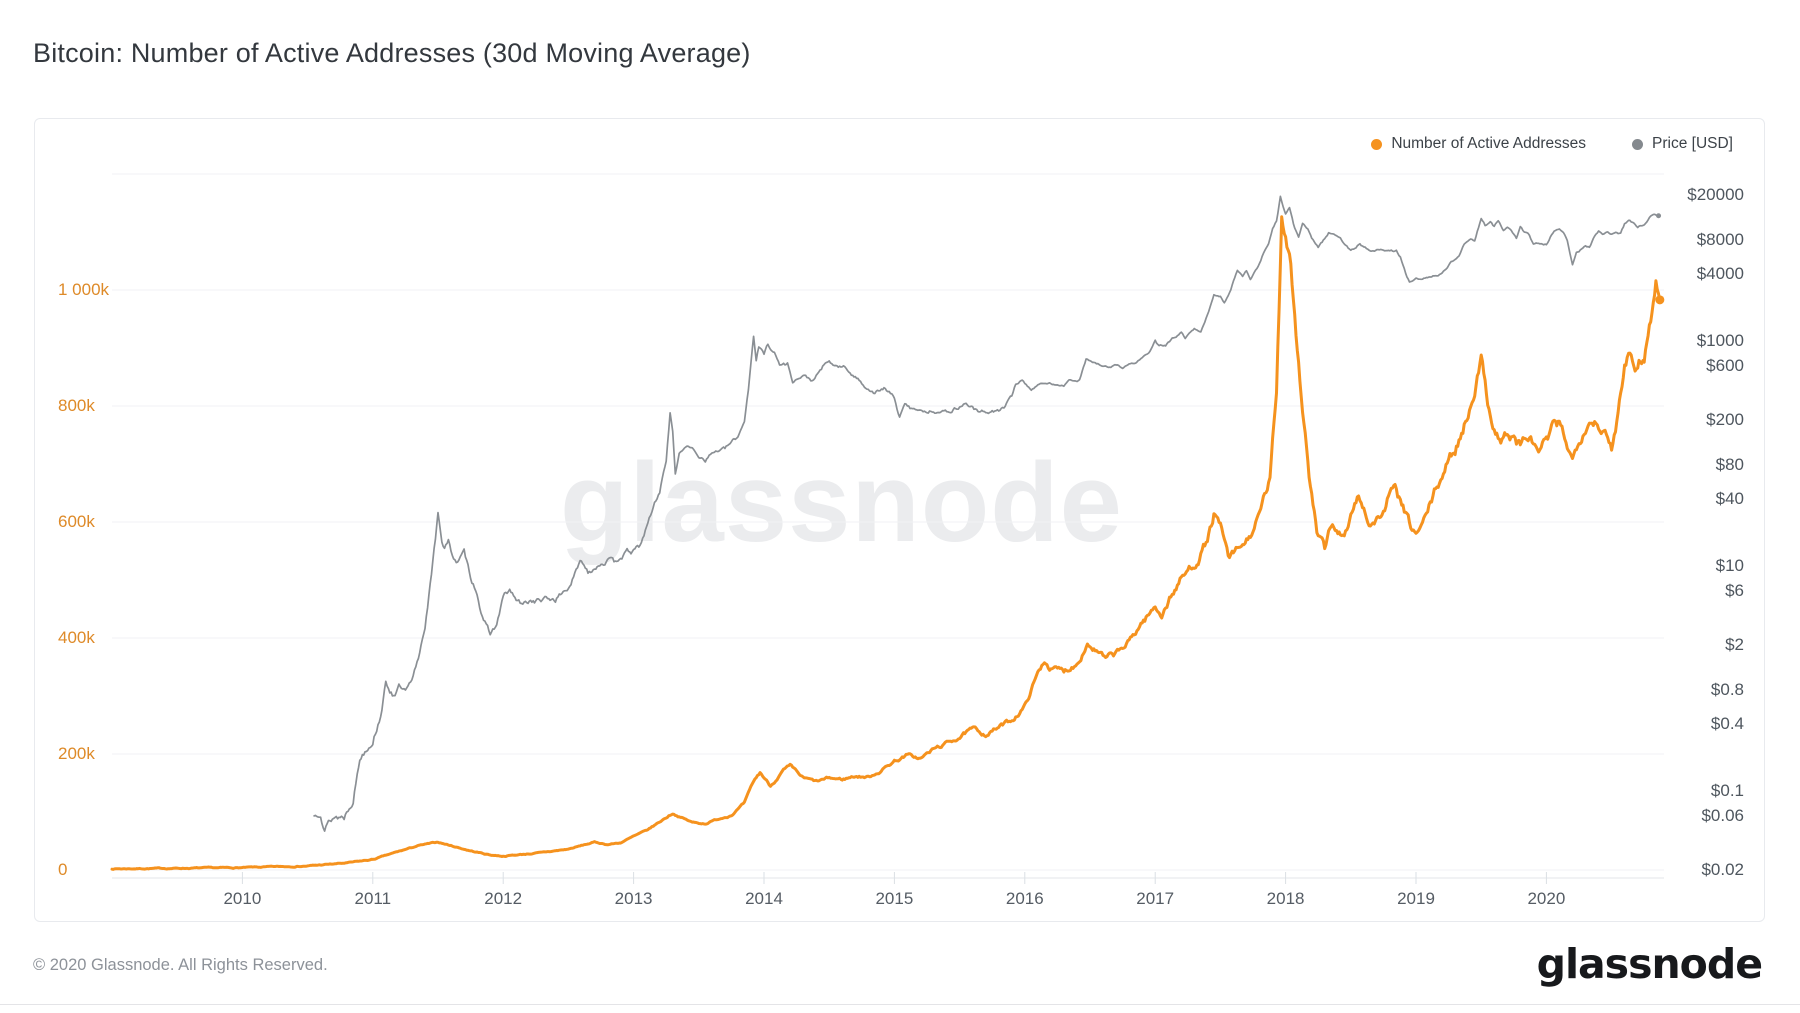 This screenshot has height=1013, width=1800. What do you see at coordinates (1377, 144) in the screenshot?
I see `legend-dot-orange-icon` at bounding box center [1377, 144].